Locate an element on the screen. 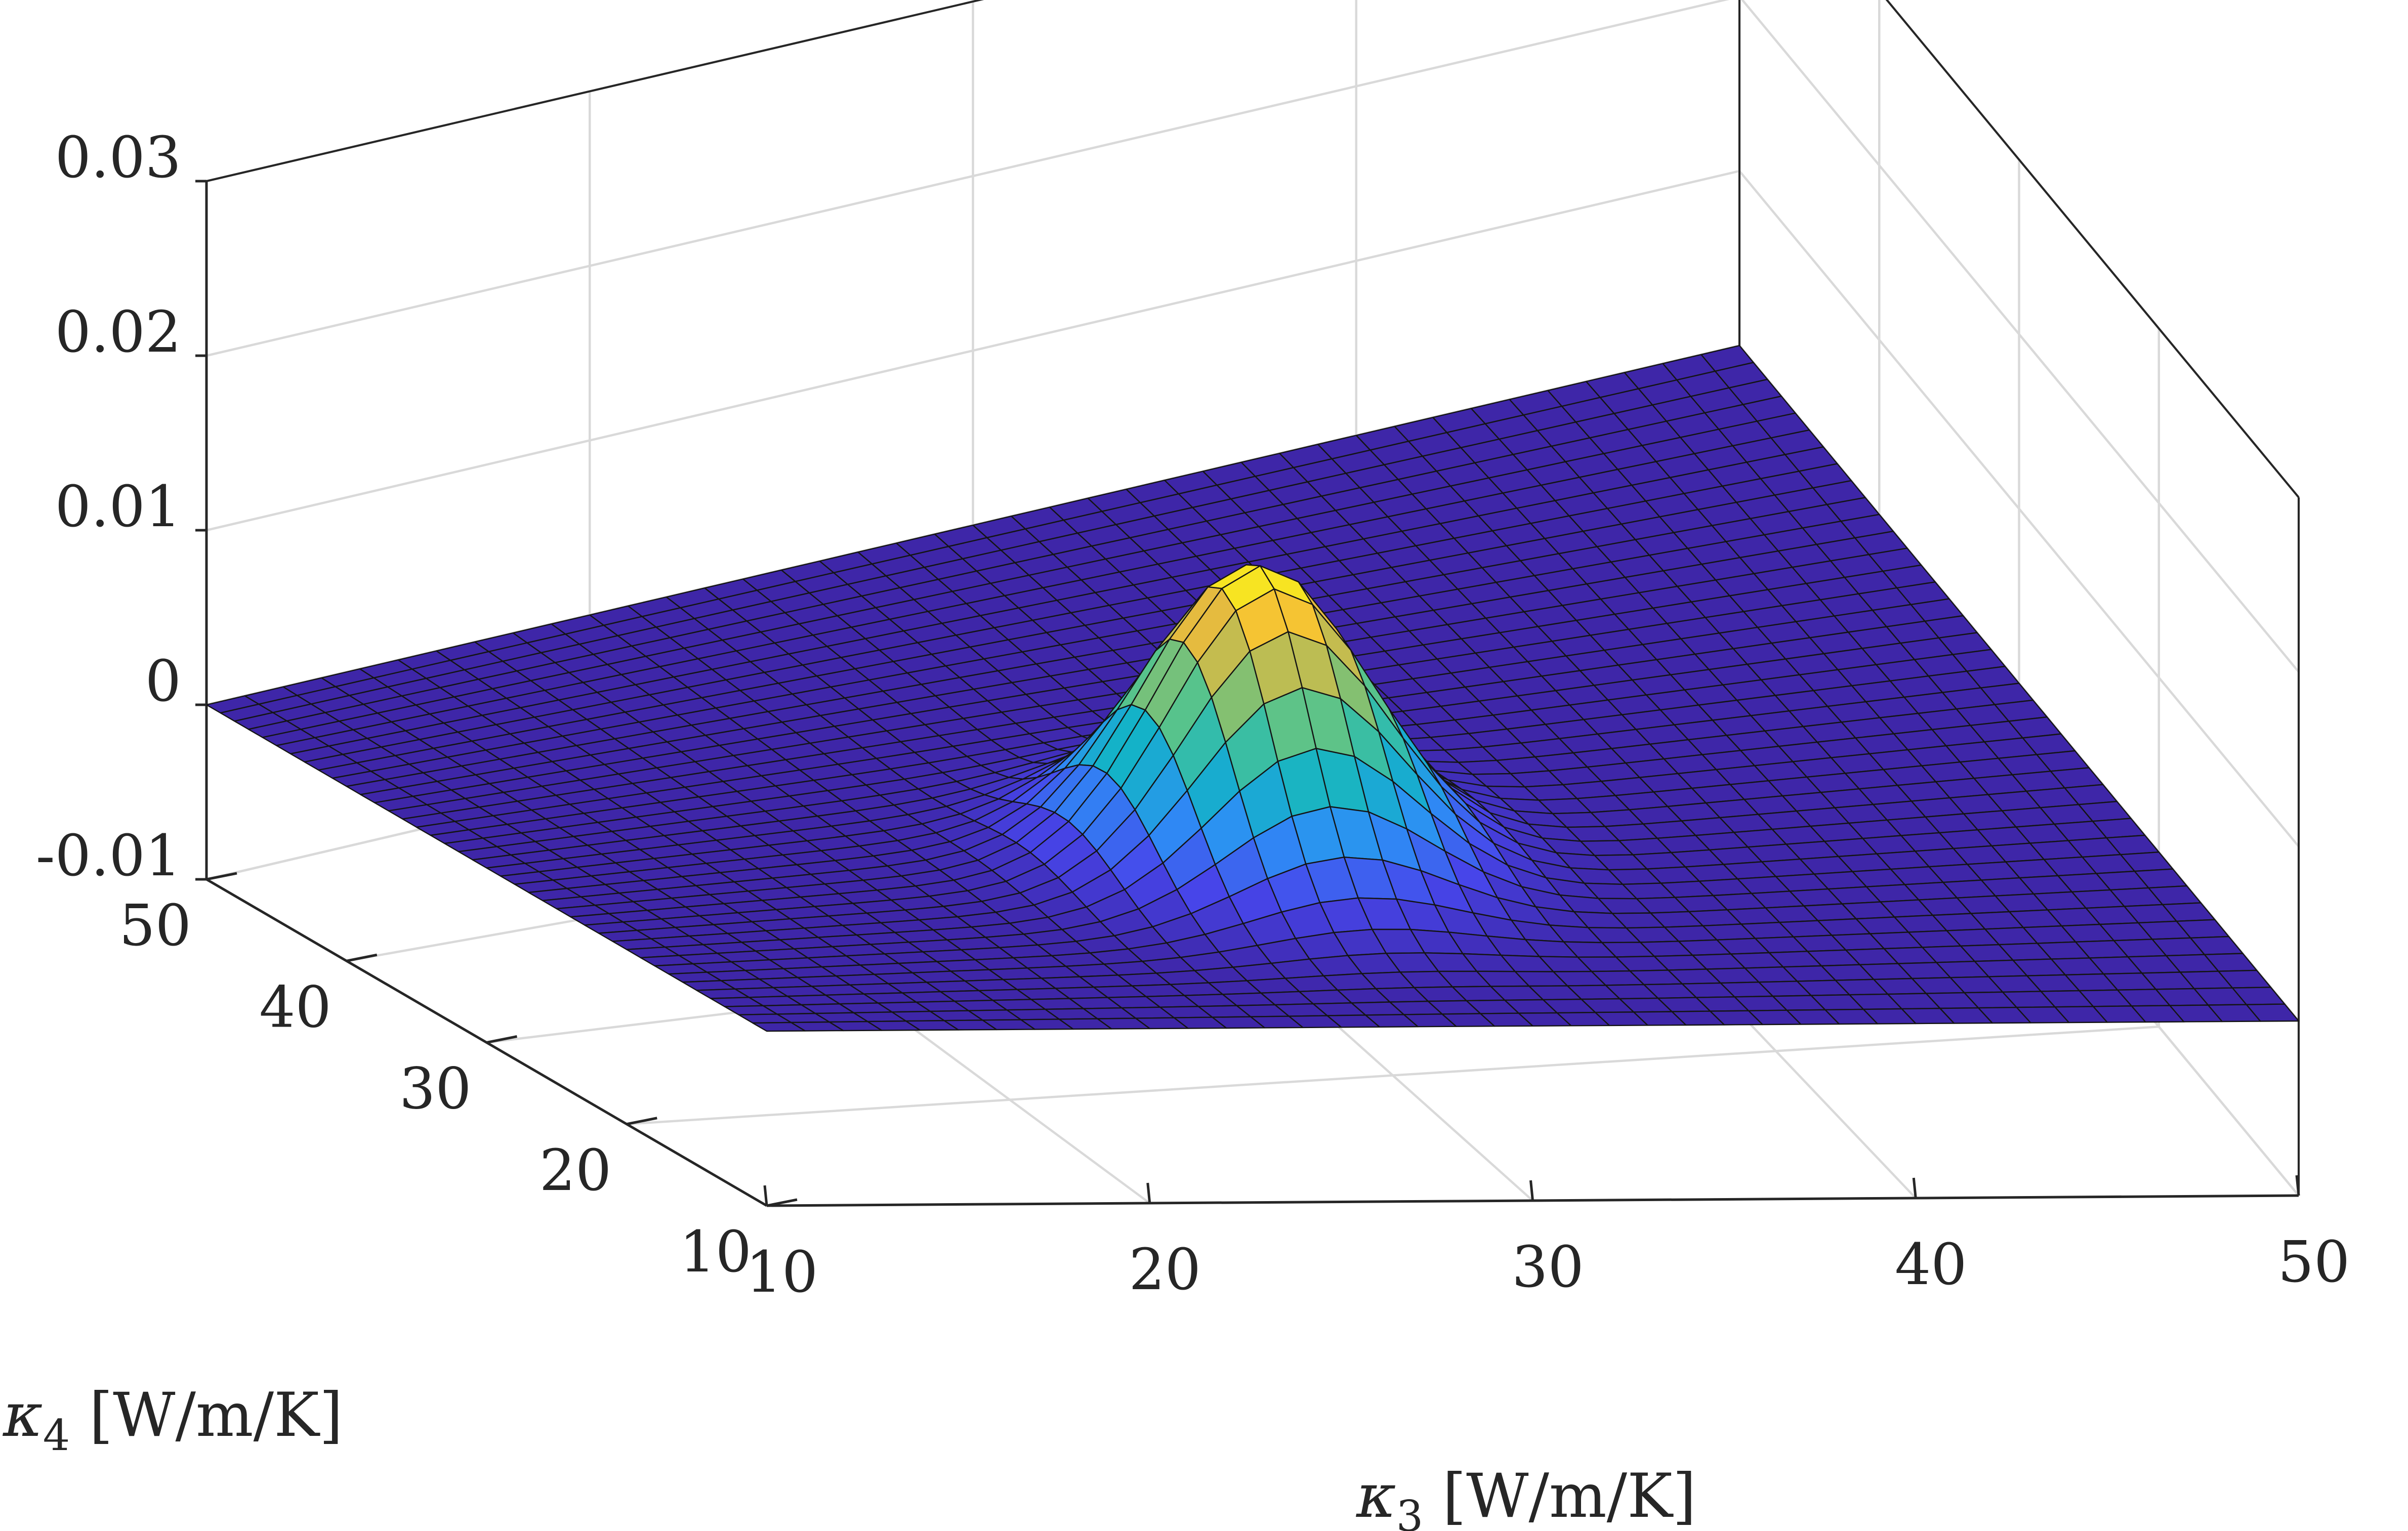 The height and width of the screenshot is (1531, 2408). y-axis-label: κ4 [W/m/K] is located at coordinates (172, 1420).